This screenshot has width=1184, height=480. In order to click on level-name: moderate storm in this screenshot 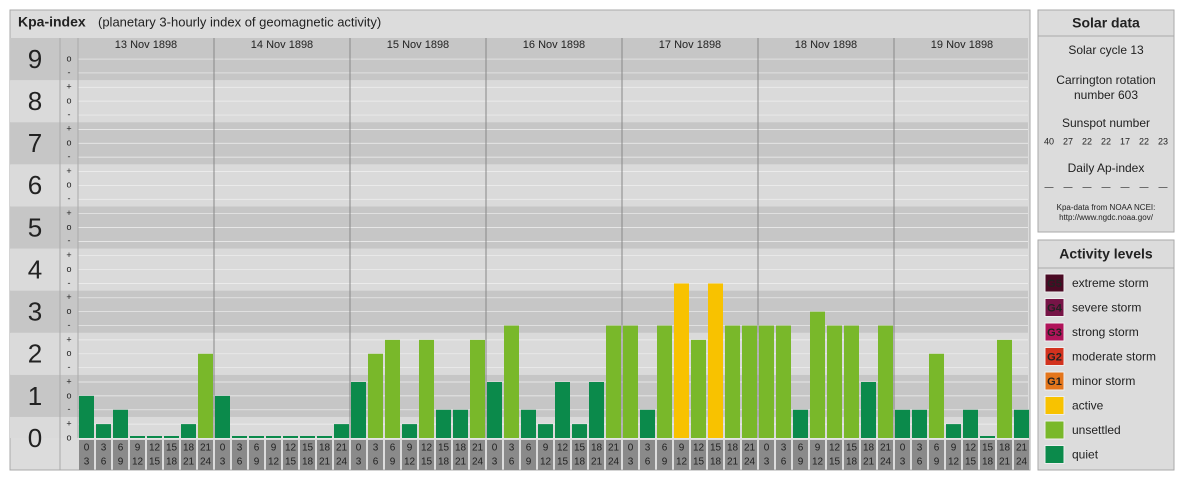, I will do `click(1114, 357)`.